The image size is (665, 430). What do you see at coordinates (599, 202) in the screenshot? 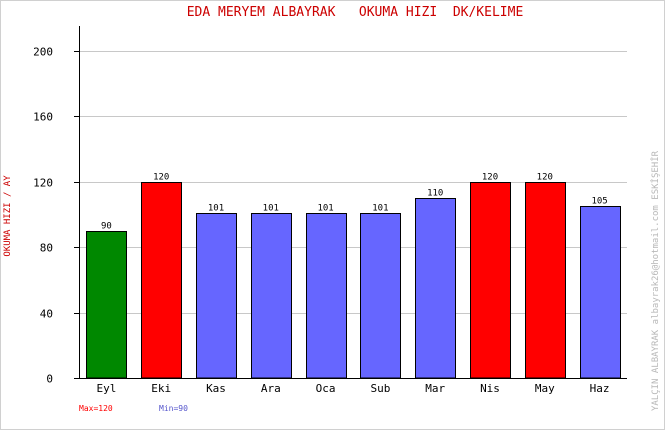
I see `bar-value-label: 105` at bounding box center [599, 202].